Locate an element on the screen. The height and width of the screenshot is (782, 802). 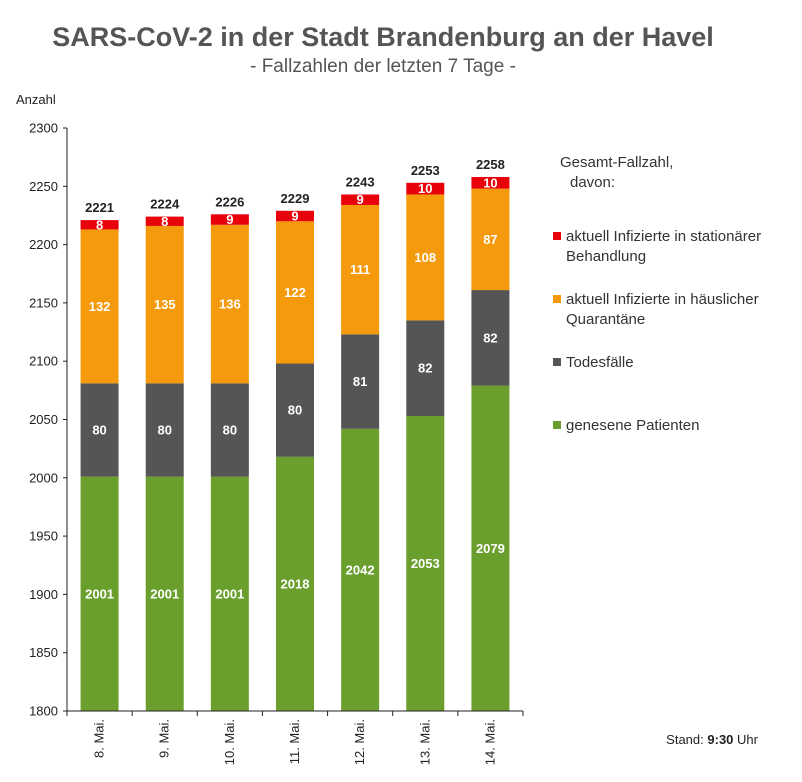
legend-header-line-2: davon: is located at coordinates (592, 182).